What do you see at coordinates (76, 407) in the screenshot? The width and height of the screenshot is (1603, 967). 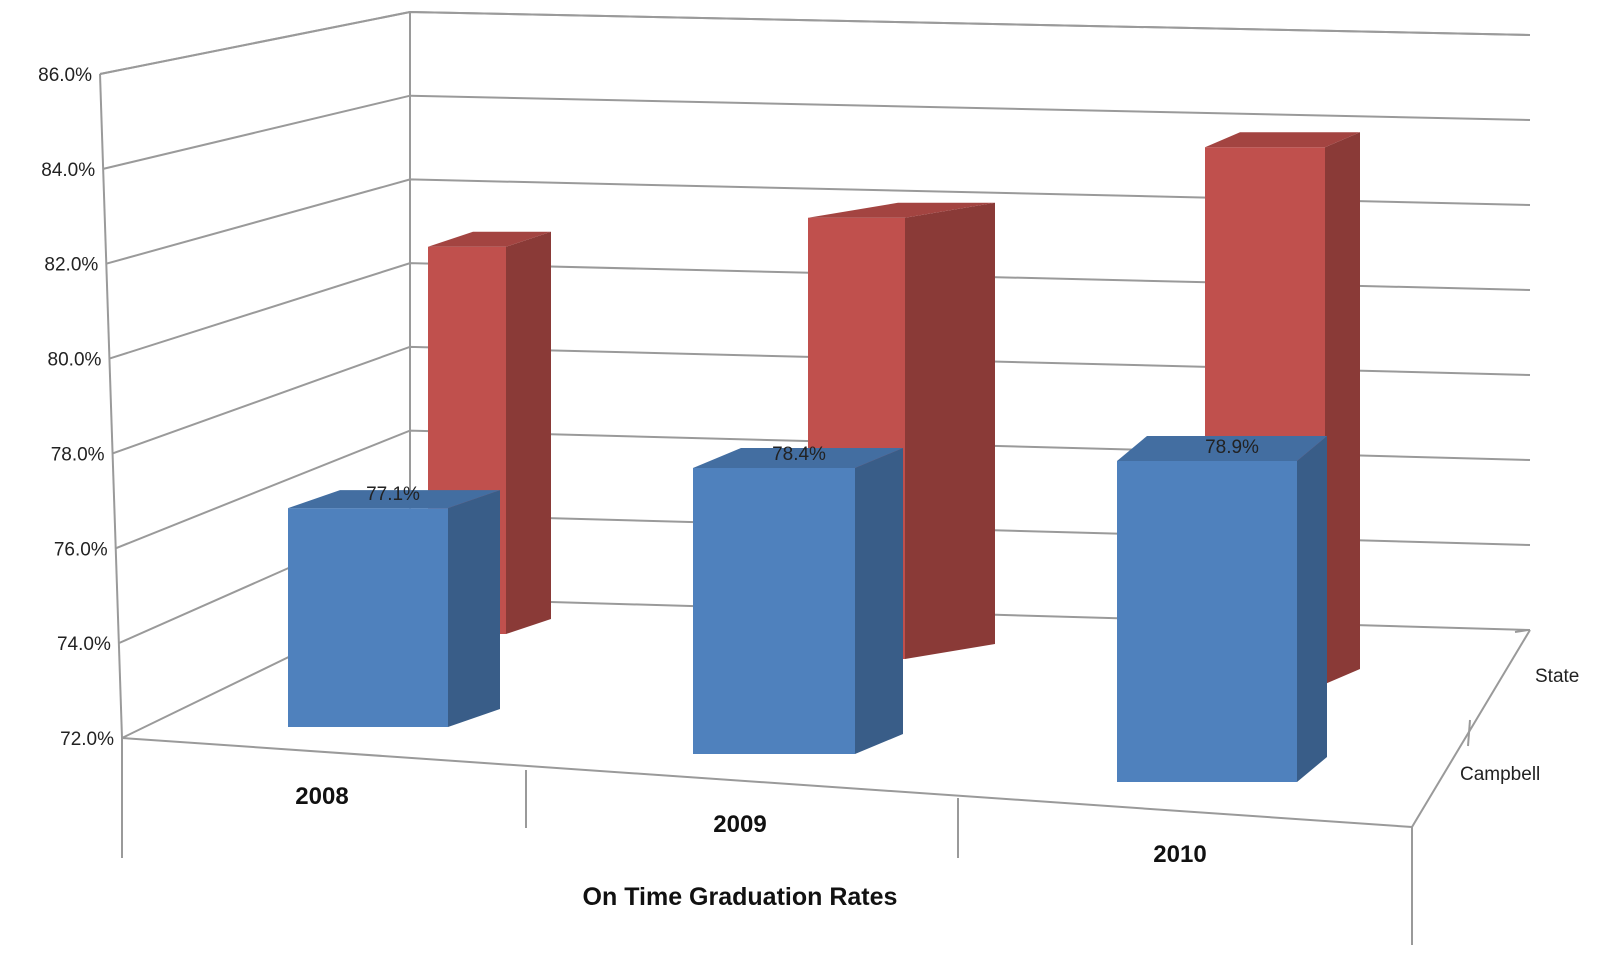 I see `y-axis-ticks: 72.0% 74.0% 76.0% 78.0% 80.0% 82.0% 84.0% 86.0%` at bounding box center [76, 407].